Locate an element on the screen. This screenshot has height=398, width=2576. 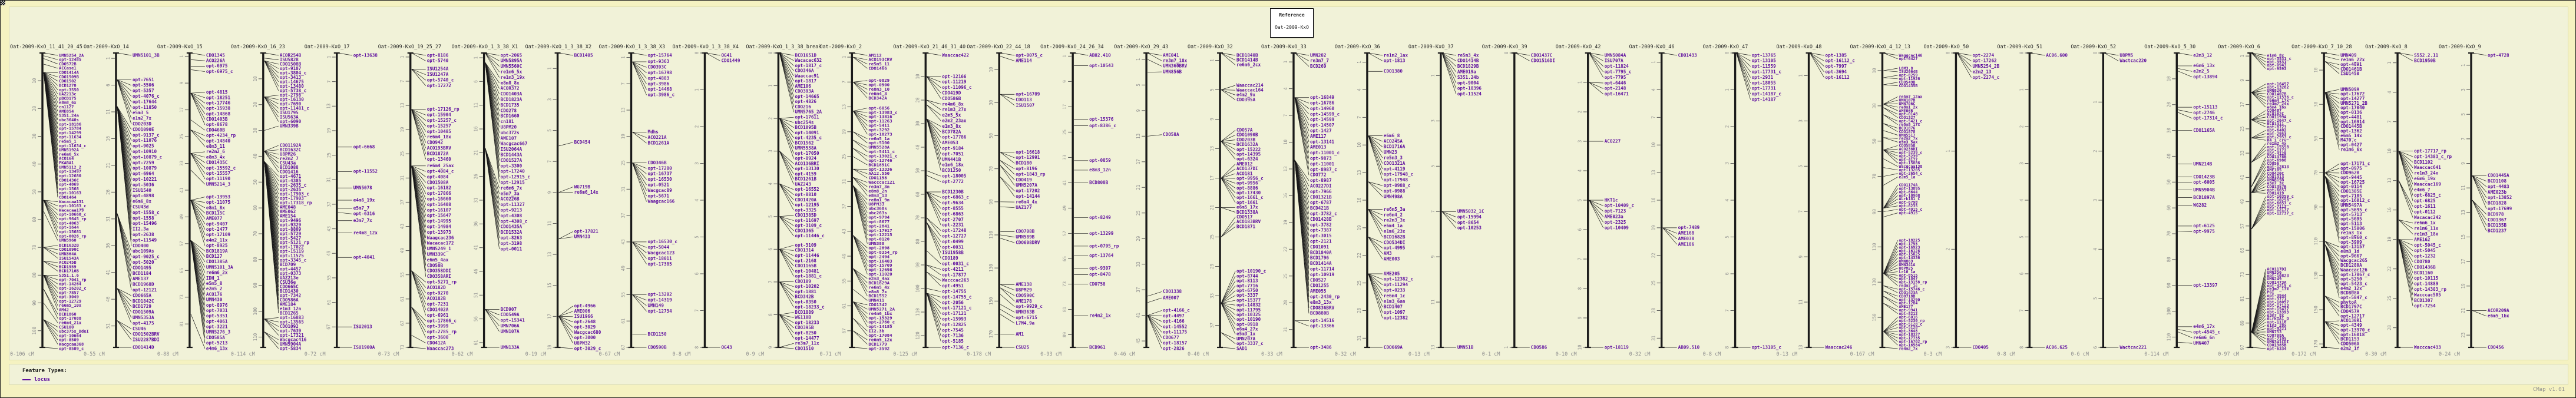
locus-label: opt-13130 is located at coordinates (807, 168).